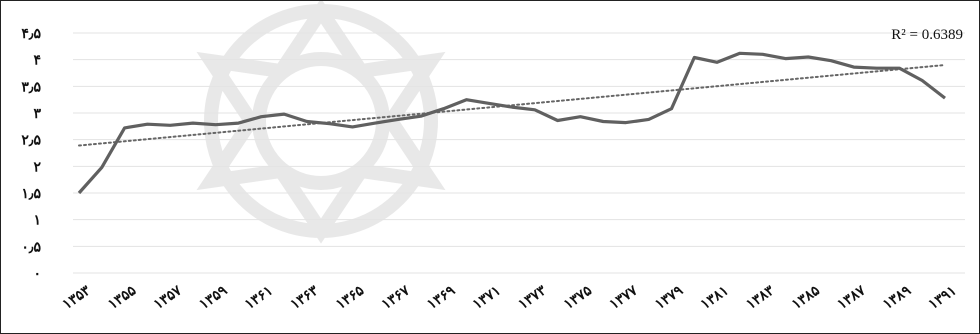 This screenshot has height=334, width=980. Describe the element at coordinates (927, 35) in the screenshot. I see `r-squared-label: R² = 0.6389` at that location.